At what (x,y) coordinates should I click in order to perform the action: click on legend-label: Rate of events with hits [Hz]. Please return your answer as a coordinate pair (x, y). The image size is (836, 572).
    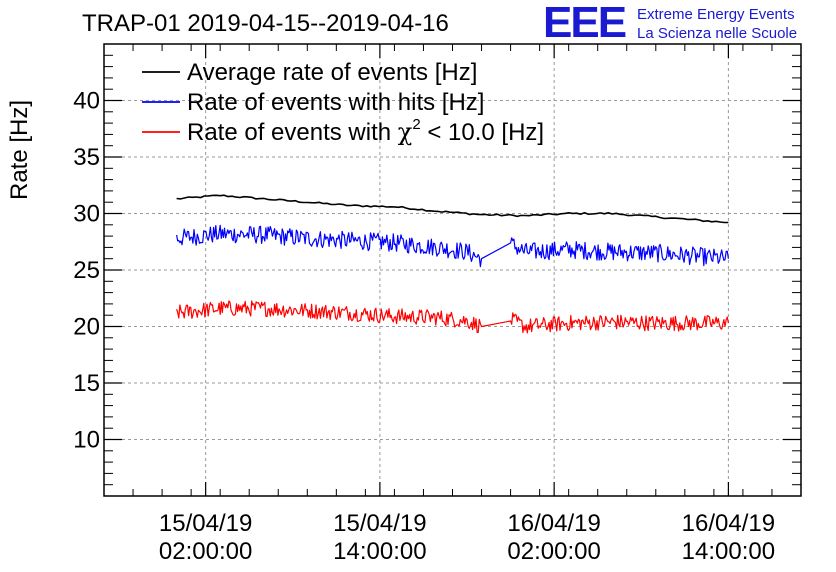
    Looking at the image, I should click on (335, 102).